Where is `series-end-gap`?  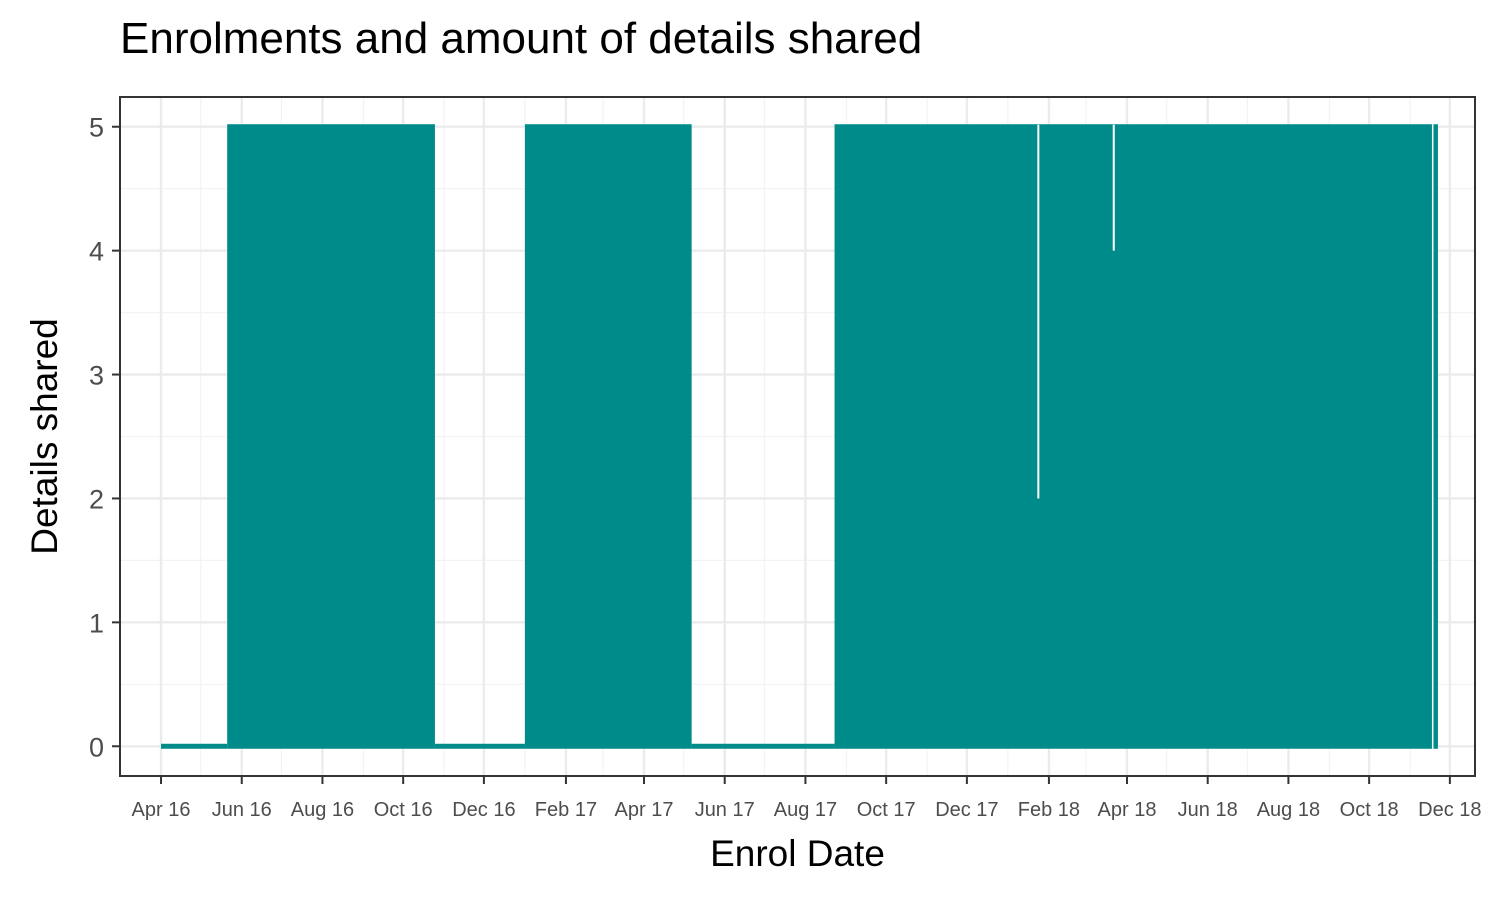
series-end-gap is located at coordinates (1432, 436).